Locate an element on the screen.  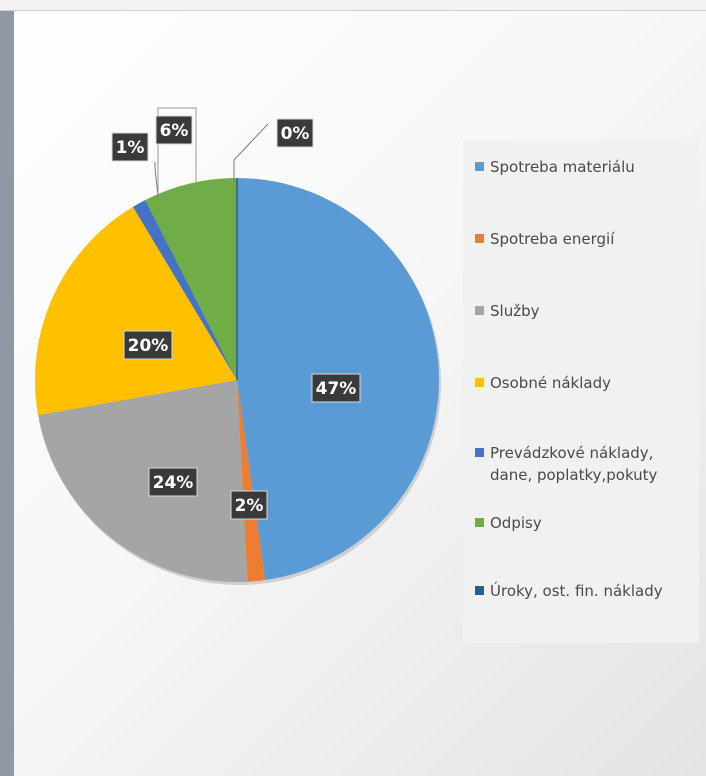
svg-text: 1% is located at coordinates (130, 148).